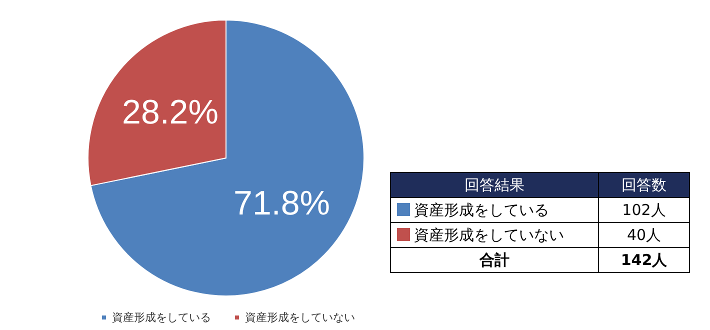 Image resolution: width=710 pixels, height=330 pixels. What do you see at coordinates (644, 260) in the screenshot?
I see `text: 142人` at bounding box center [644, 260].